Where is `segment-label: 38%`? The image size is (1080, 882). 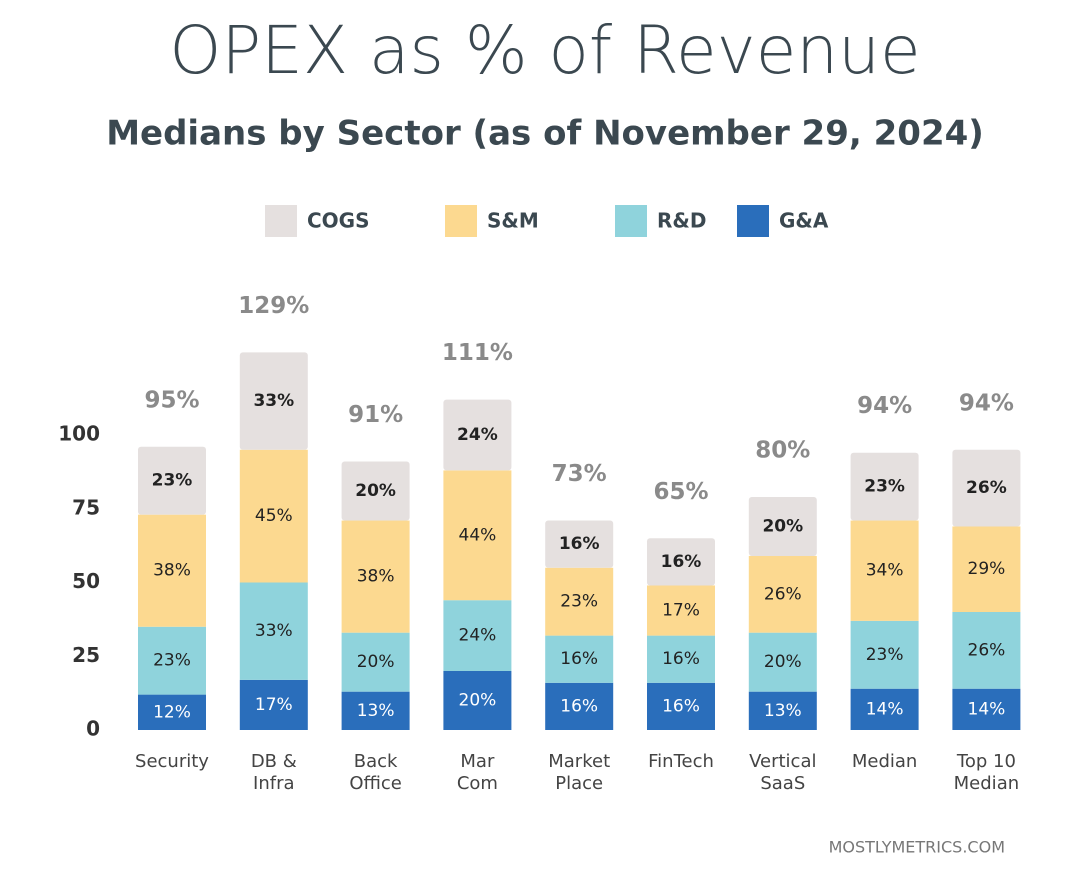 segment-label: 38% is located at coordinates (376, 577).